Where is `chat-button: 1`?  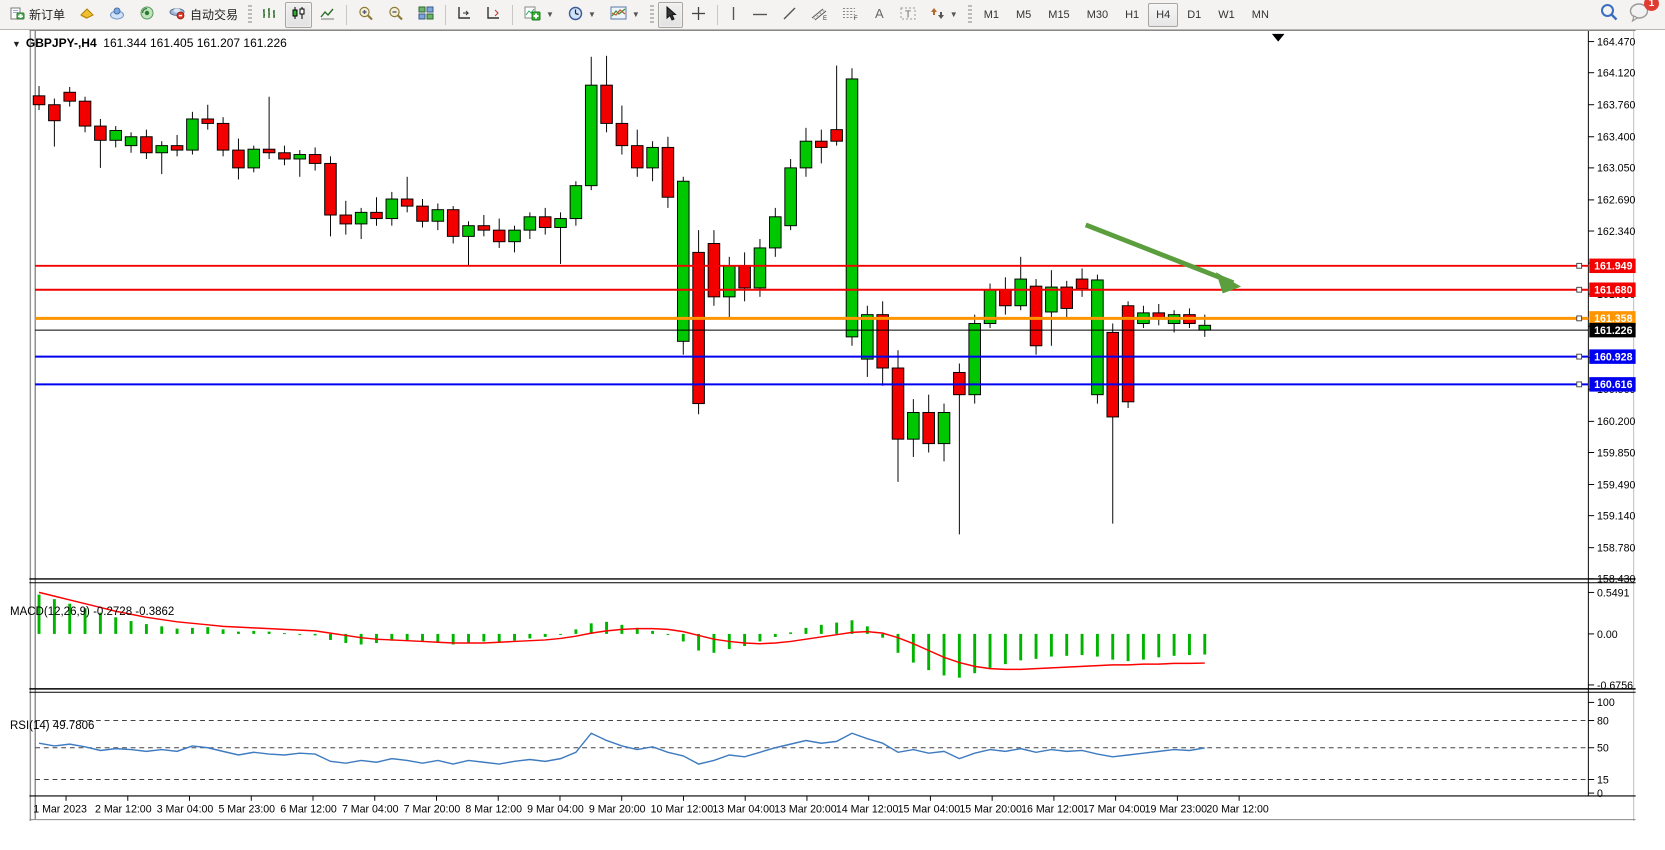
chat-button: 1 is located at coordinates (1644, 13).